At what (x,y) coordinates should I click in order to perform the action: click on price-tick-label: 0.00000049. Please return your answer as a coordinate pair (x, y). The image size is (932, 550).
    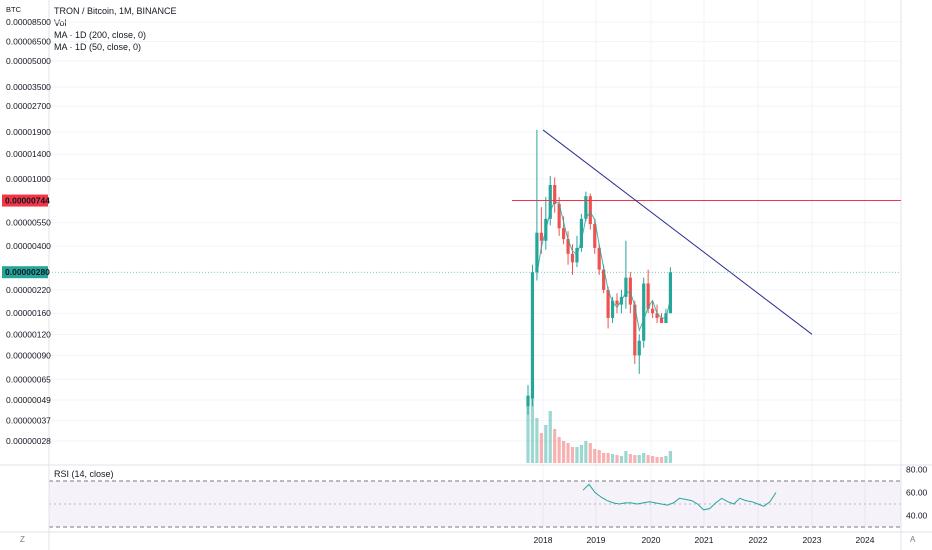
    Looking at the image, I should click on (28, 400).